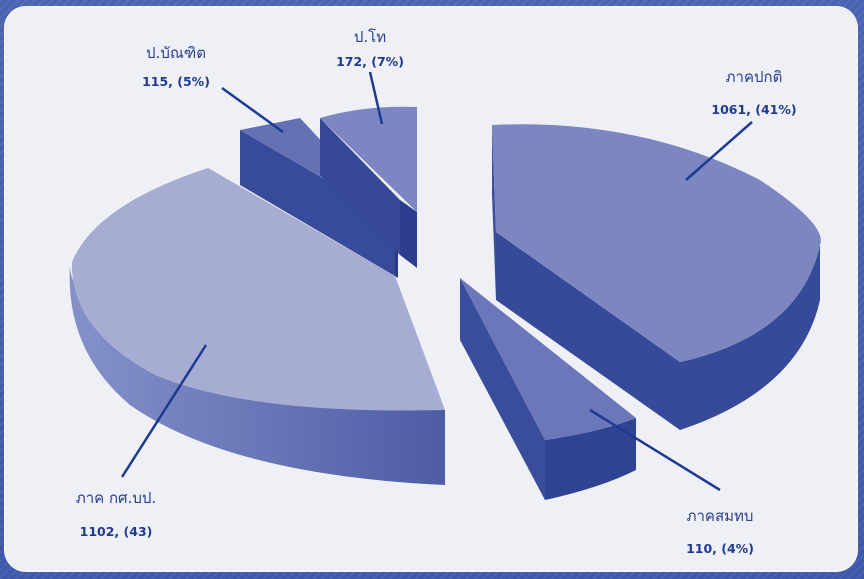 Image resolution: width=864 pixels, height=579 pixels. I want to click on label-pbandit-name: ป.บัณฑิต, so click(176, 53).